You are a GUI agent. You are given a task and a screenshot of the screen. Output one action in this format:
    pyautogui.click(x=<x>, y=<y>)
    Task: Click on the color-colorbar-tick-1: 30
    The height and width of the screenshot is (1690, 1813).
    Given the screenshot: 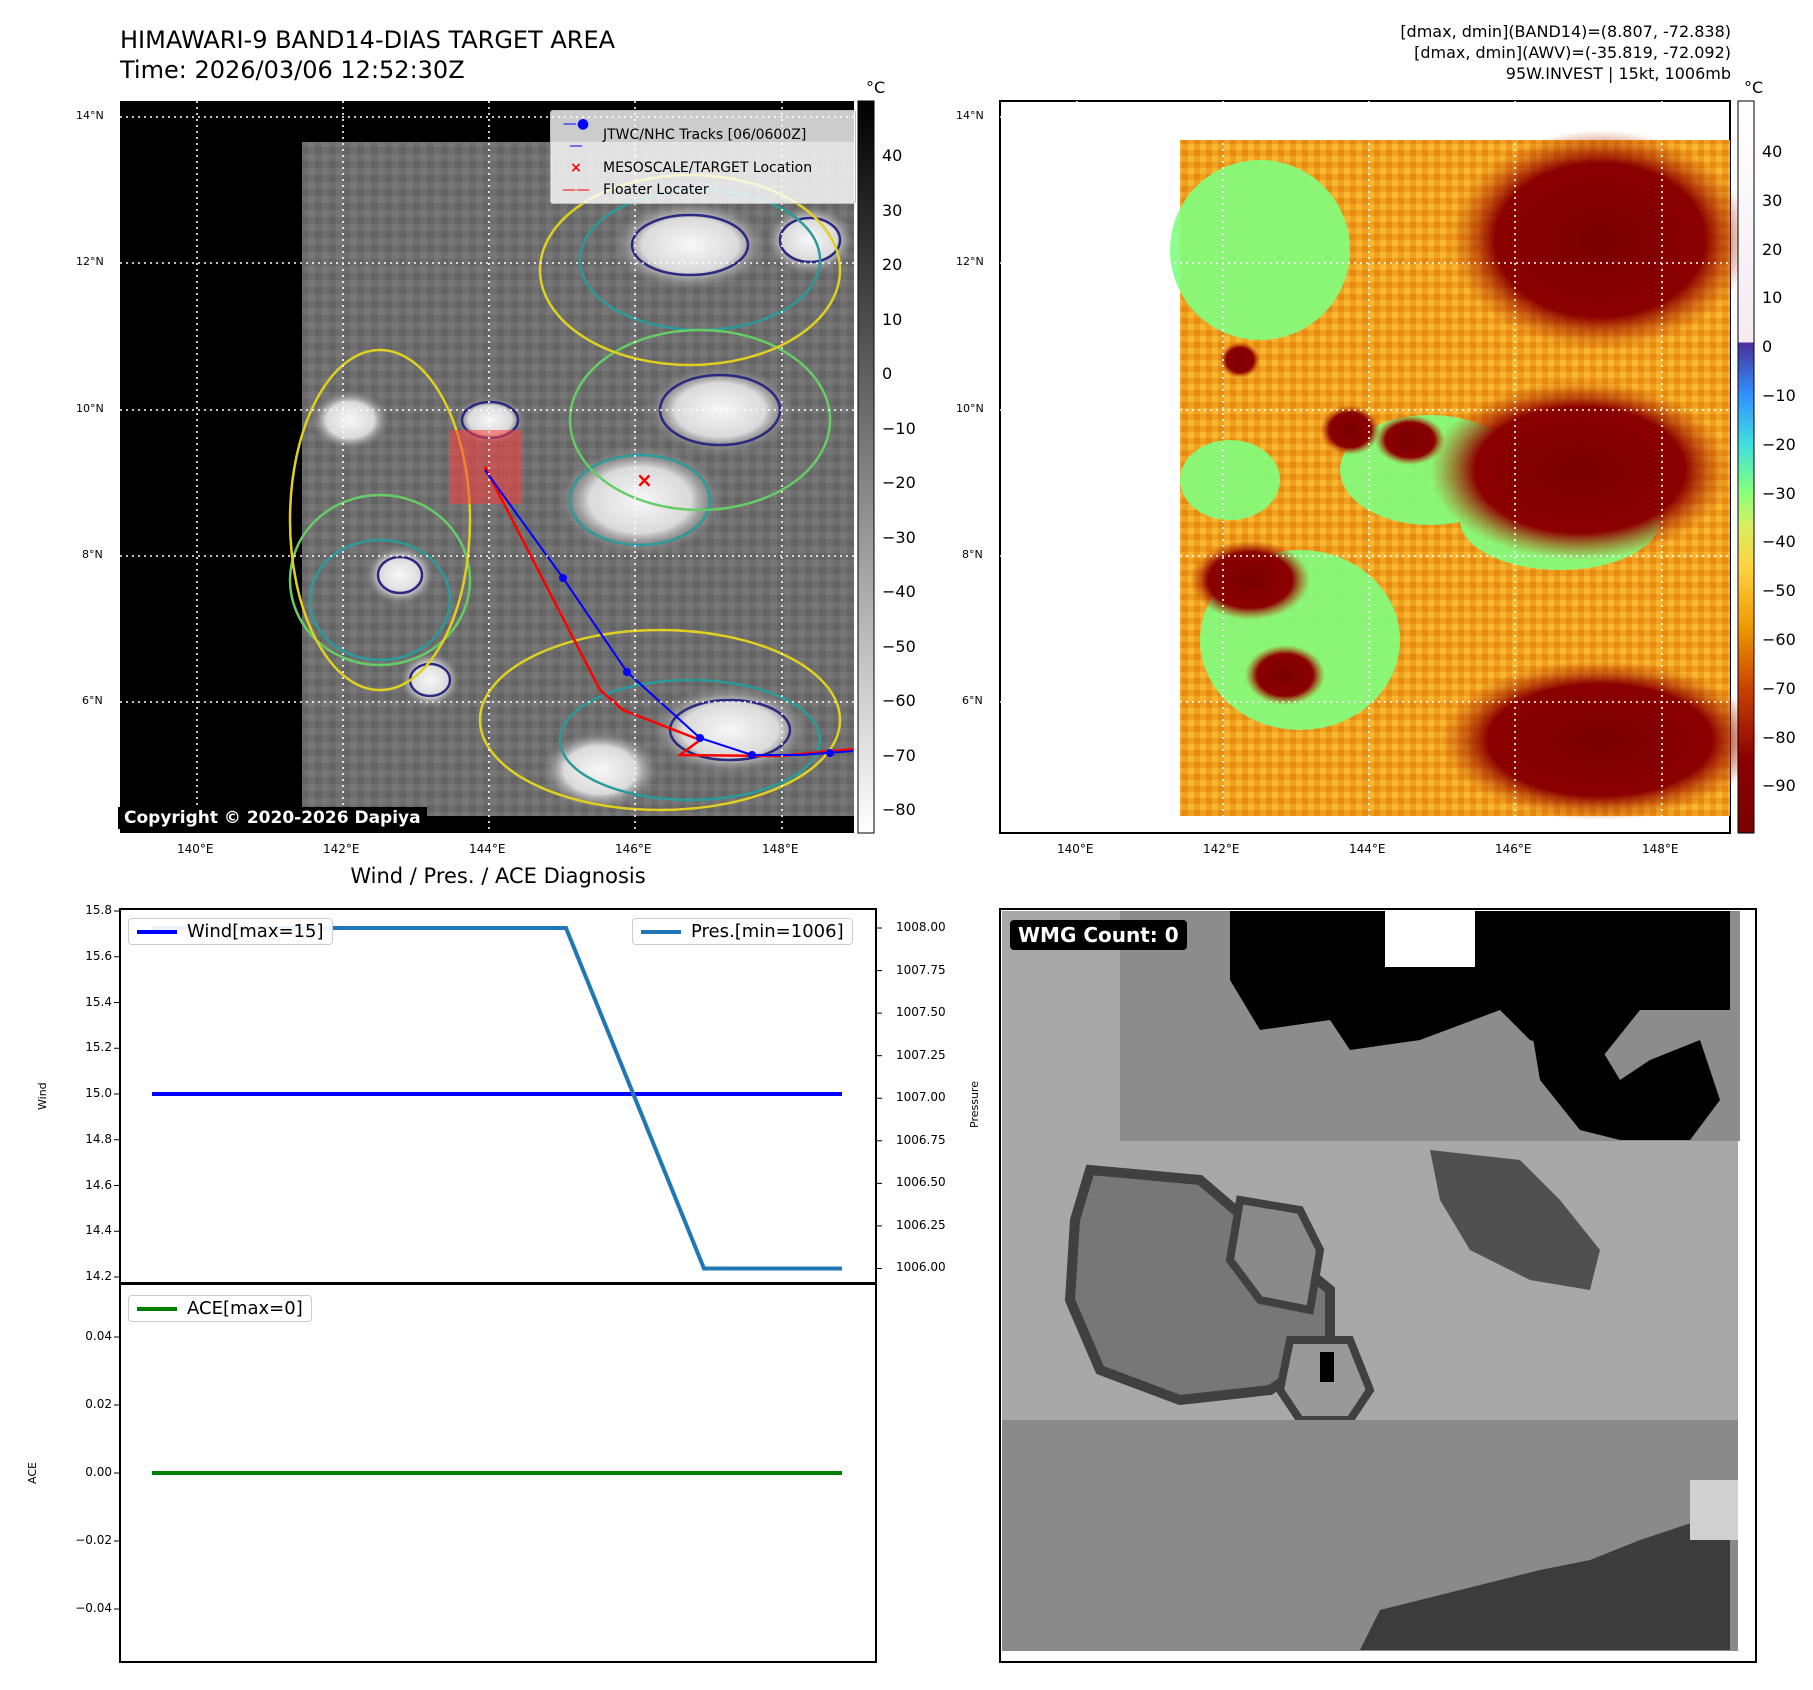 What is the action you would take?
    pyautogui.click(x=1772, y=200)
    